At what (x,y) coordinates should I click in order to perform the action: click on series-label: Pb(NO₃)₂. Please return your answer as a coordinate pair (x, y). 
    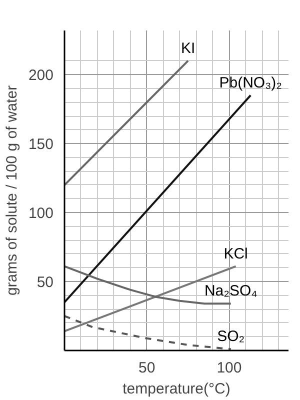
    Looking at the image, I should click on (250, 83).